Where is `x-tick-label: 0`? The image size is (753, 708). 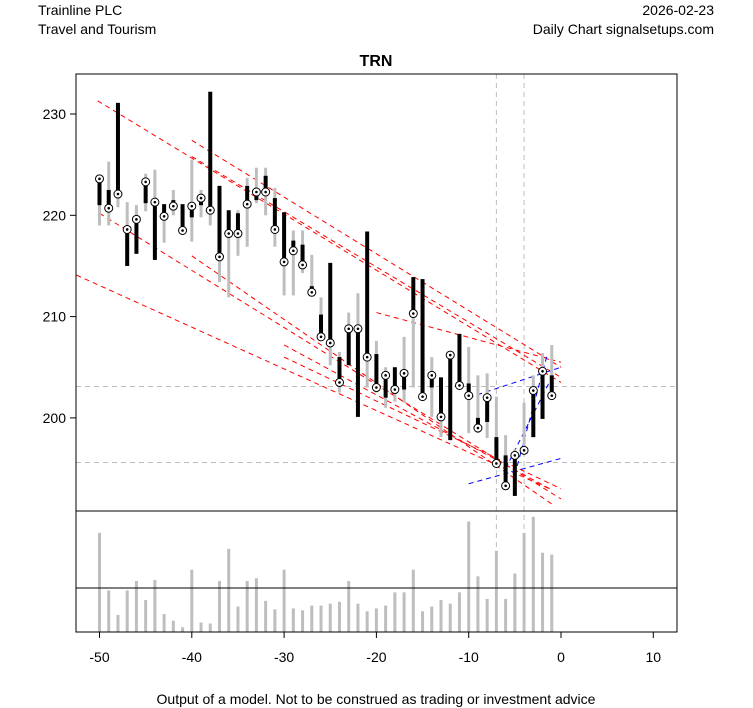 x-tick-label: 0 is located at coordinates (561, 657).